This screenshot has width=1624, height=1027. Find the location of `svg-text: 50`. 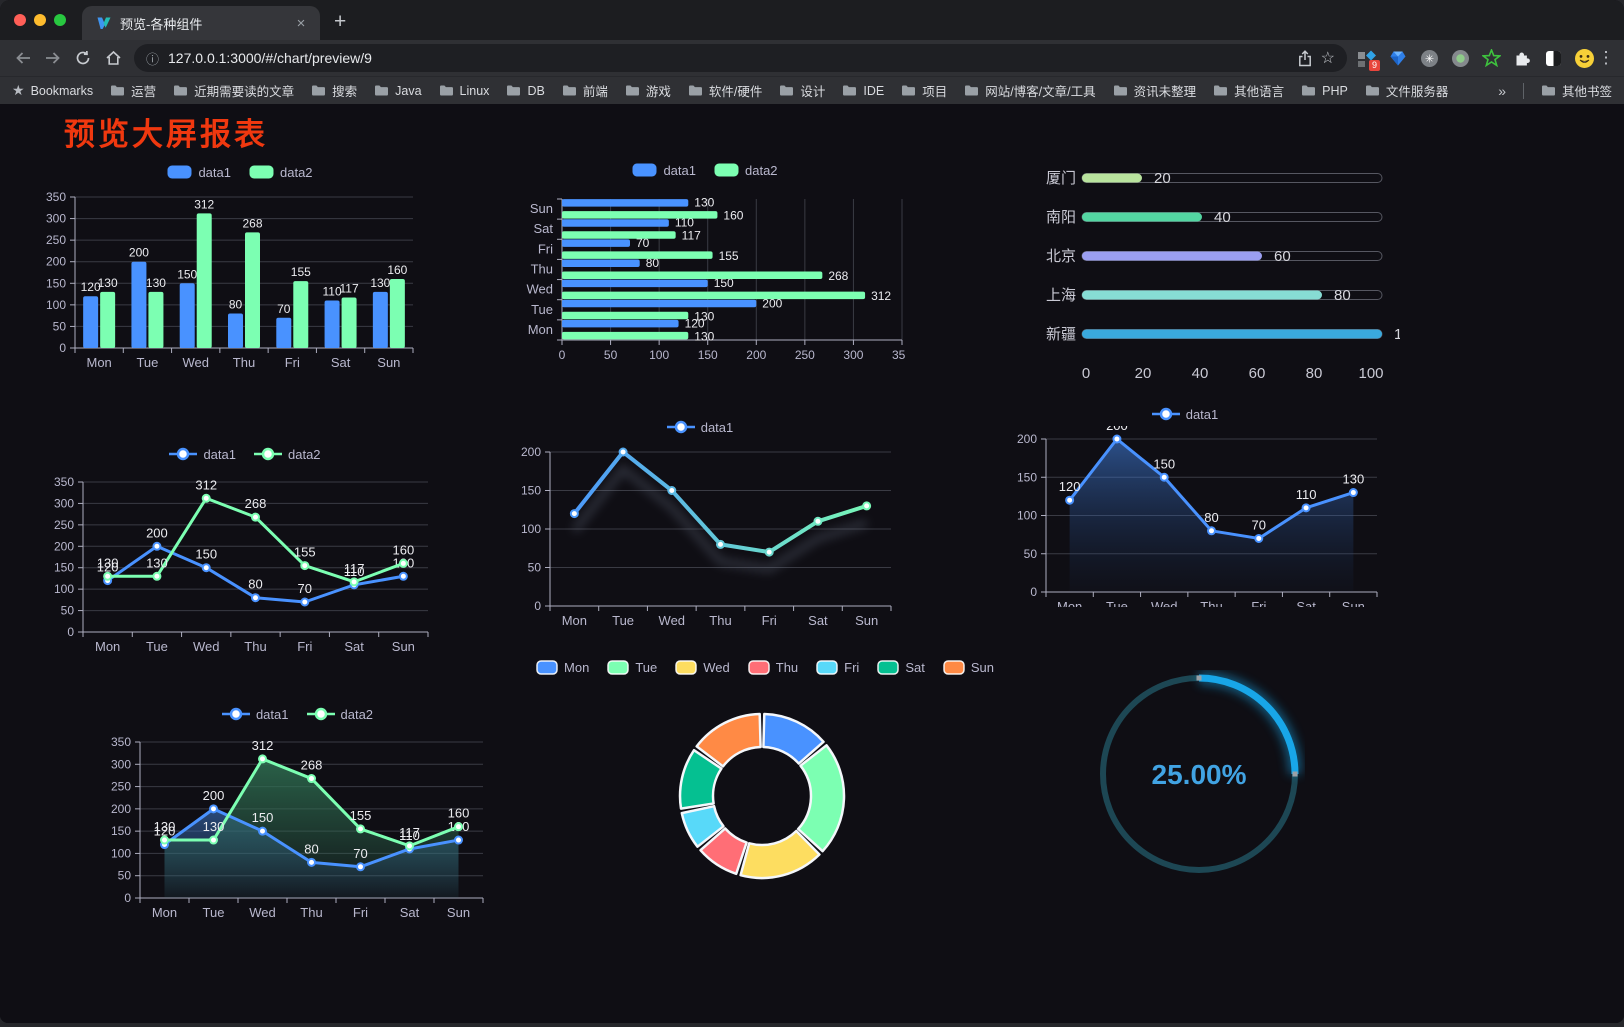

svg-text: 50 is located at coordinates (611, 355).